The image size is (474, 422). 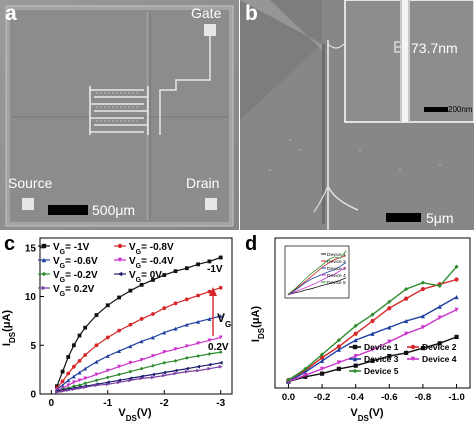 I want to click on chart-c-legend-label: VG= -0.8V, so click(x=151, y=249).